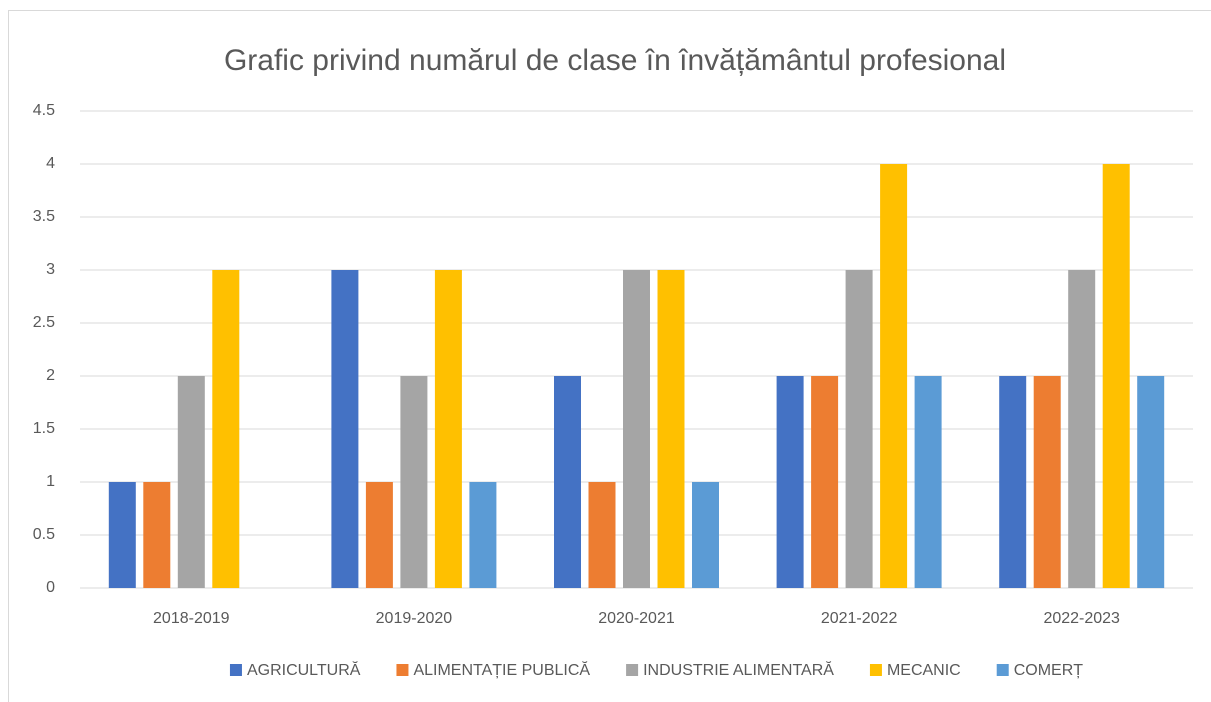 This screenshot has width=1211, height=702. Describe the element at coordinates (50, 481) in the screenshot. I see `y-tick-label: 1` at that location.